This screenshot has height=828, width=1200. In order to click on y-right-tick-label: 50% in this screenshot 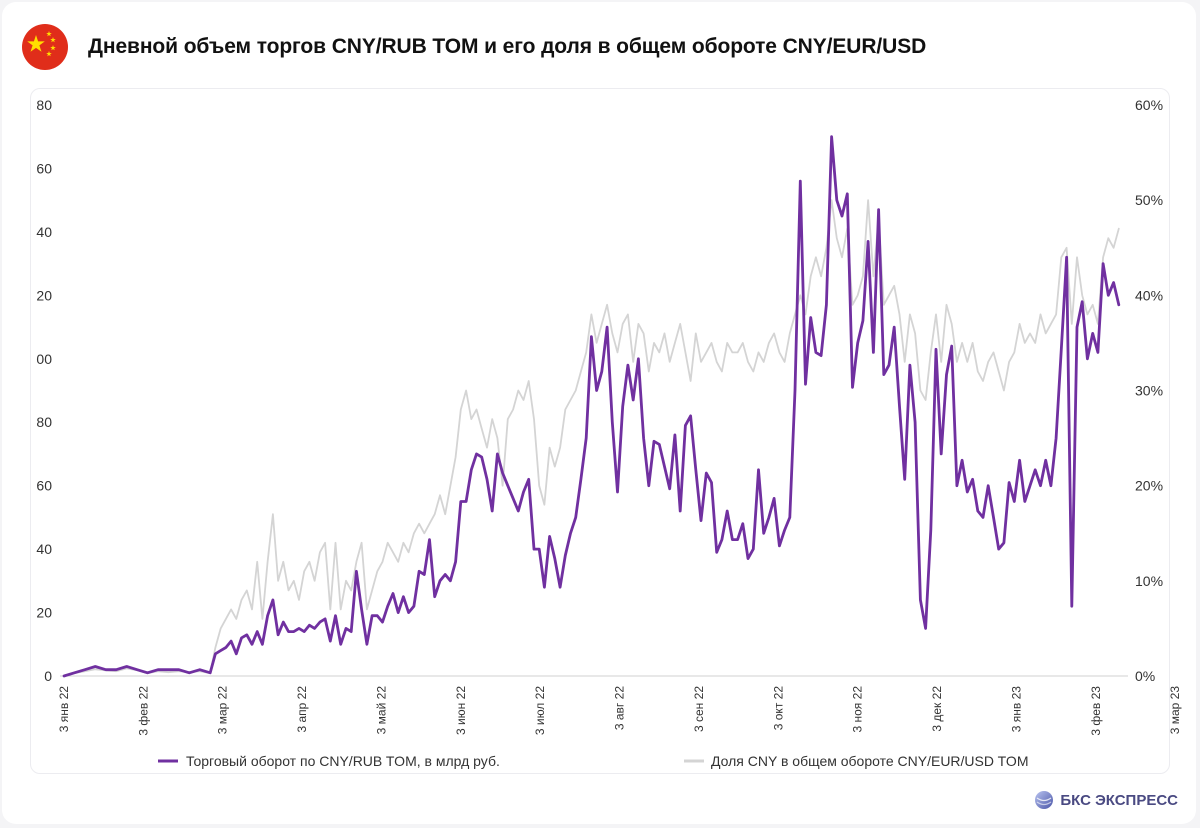, I will do `click(1149, 200)`.